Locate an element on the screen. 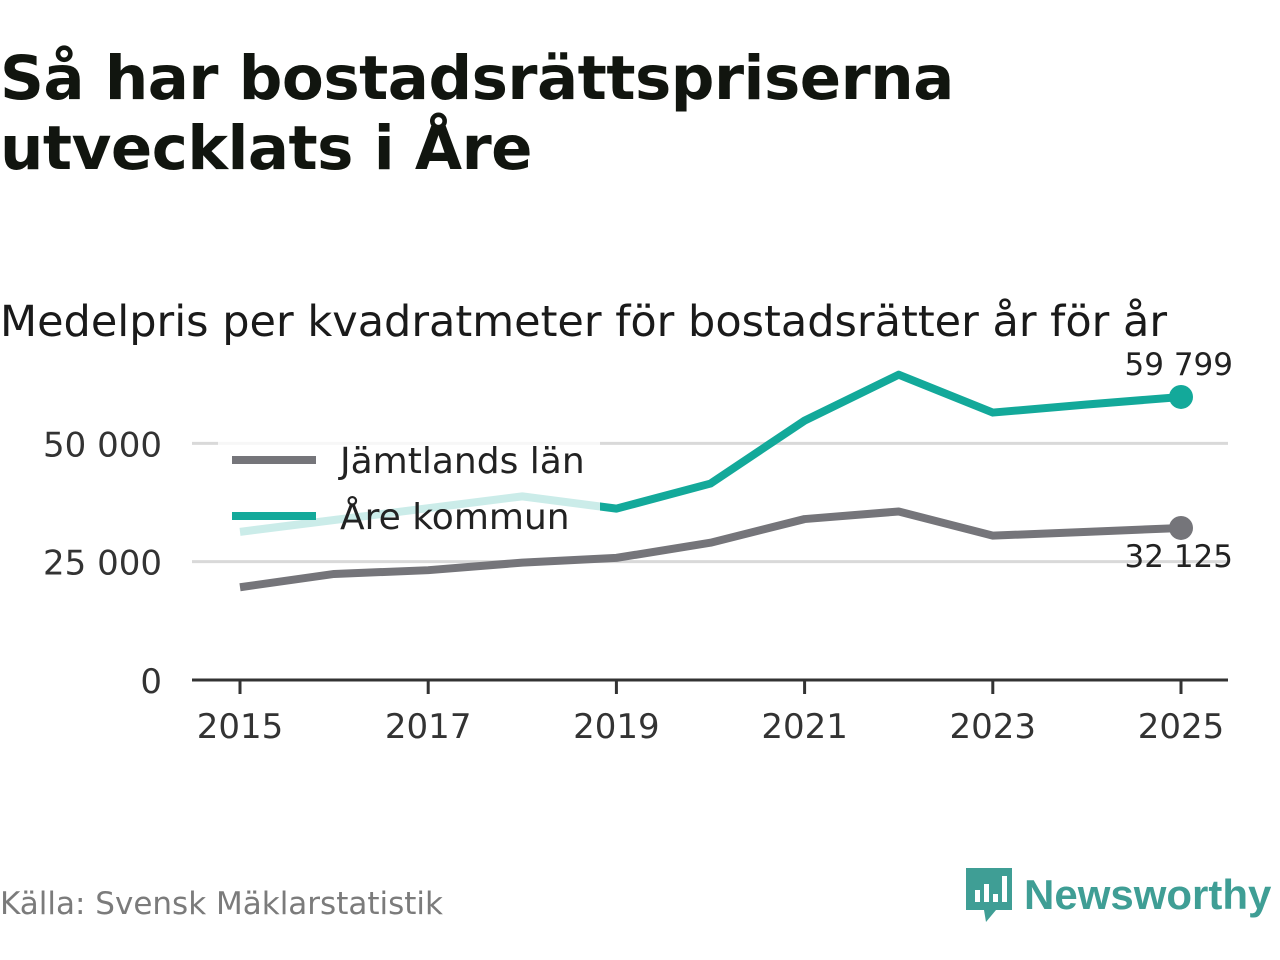 The width and height of the screenshot is (1280, 960). x-tick-label: 2019 is located at coordinates (616, 727).